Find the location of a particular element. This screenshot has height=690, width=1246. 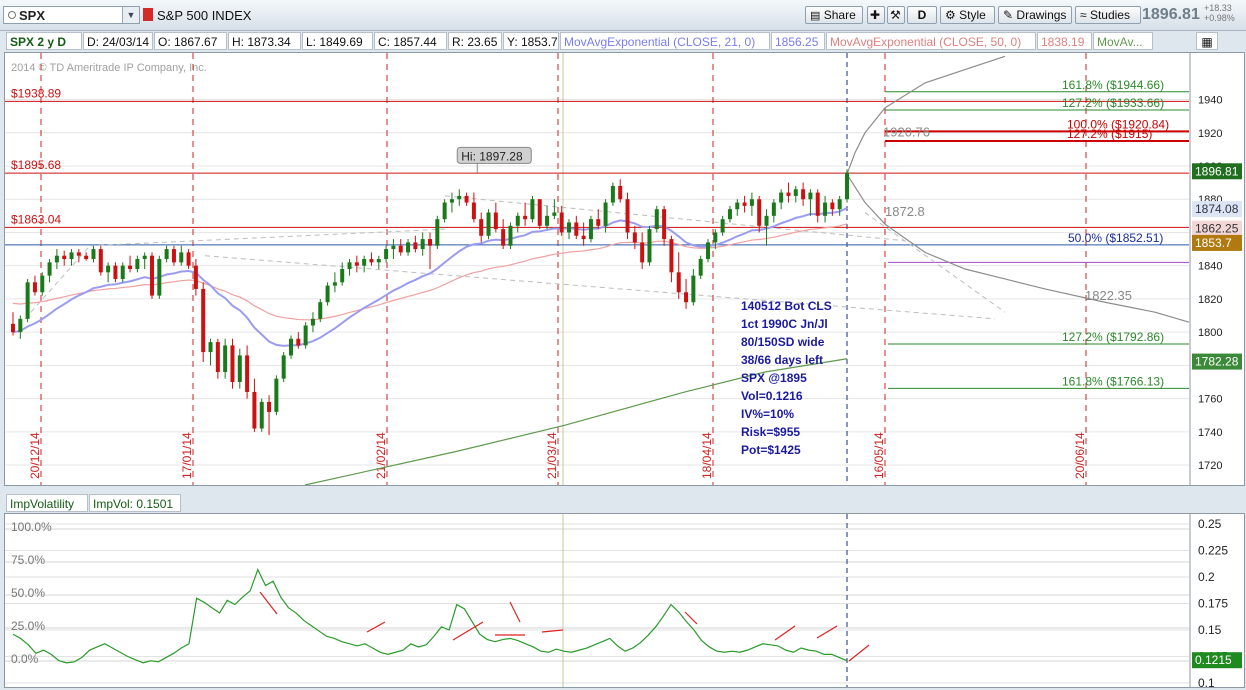

style-button: ⚙ Style is located at coordinates (967, 15).